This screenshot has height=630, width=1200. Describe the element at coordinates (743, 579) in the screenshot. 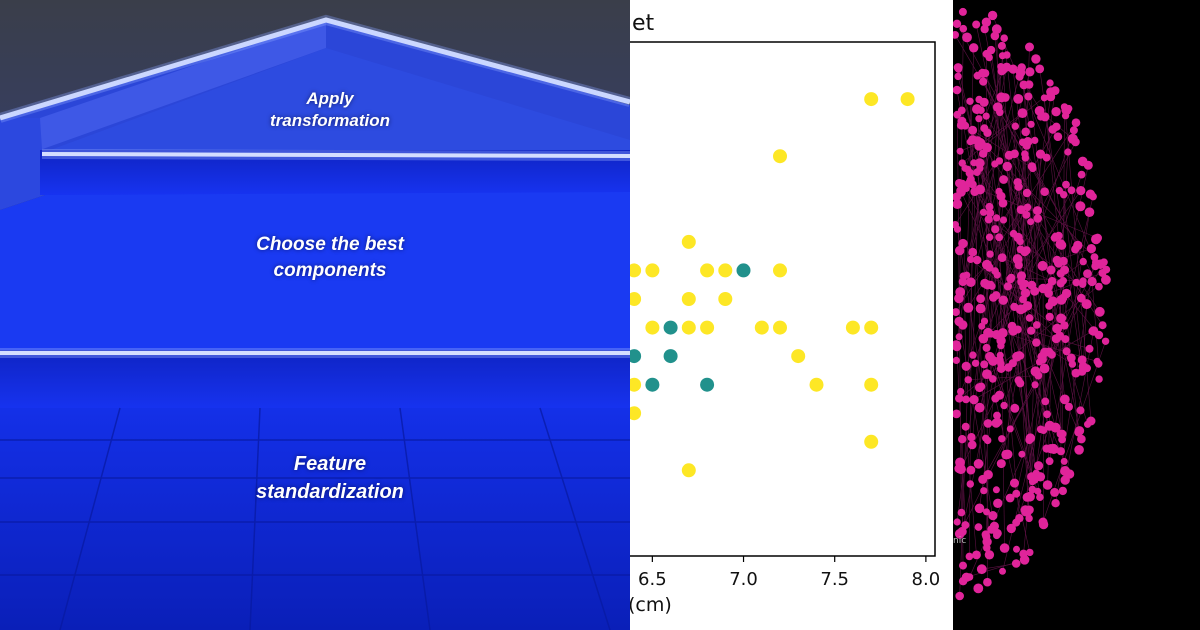

I see `x-tick-label: 7.0` at that location.